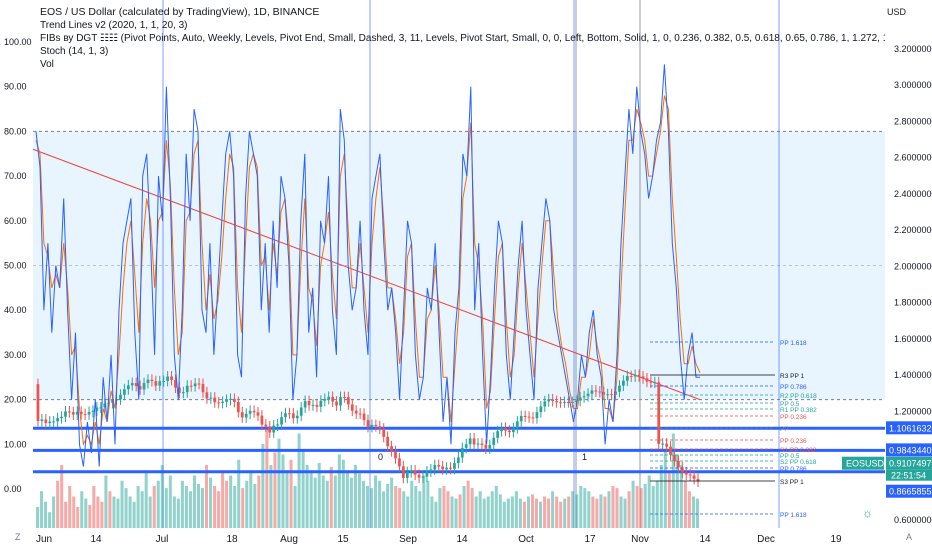 The height and width of the screenshot is (550, 932). Describe the element at coordinates (909, 537) in the screenshot. I see `auto-scale-corner: A` at that location.